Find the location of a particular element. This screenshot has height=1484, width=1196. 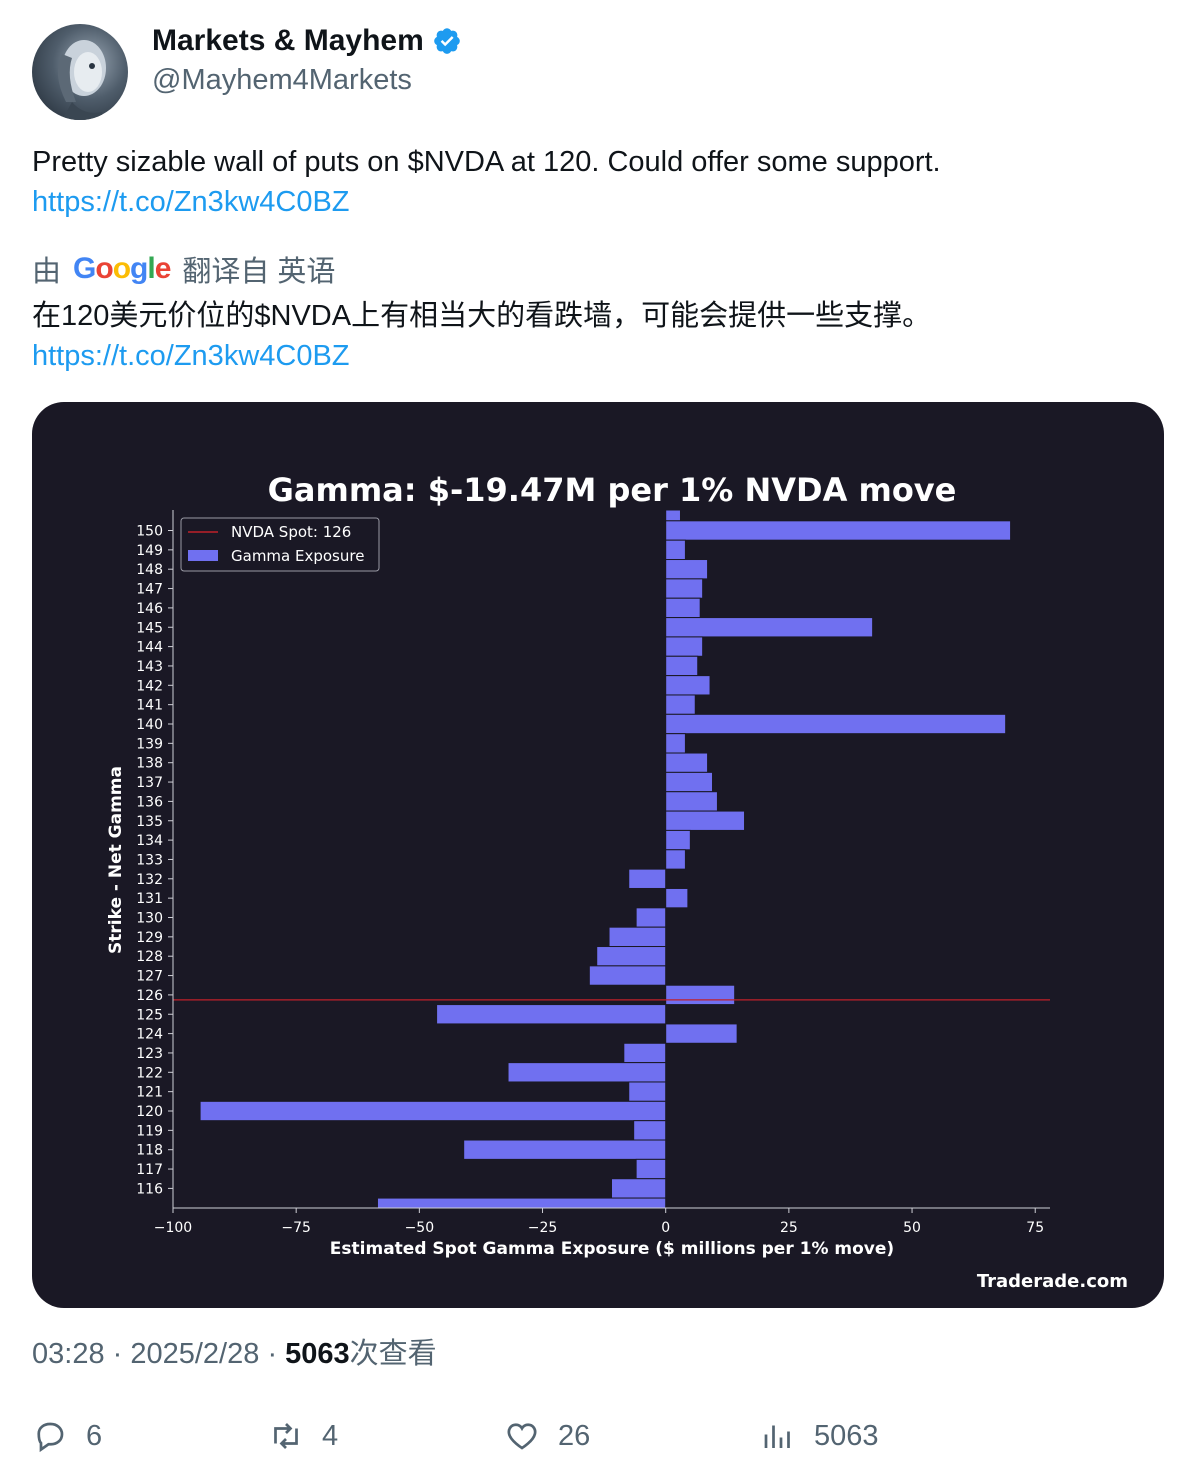

legend-gamma-label: Gamma Exposure is located at coordinates (297, 556).